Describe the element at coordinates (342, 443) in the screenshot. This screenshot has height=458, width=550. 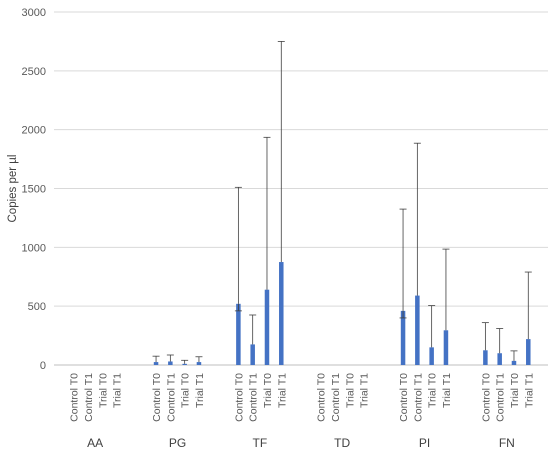
I see `group-label: TD` at that location.